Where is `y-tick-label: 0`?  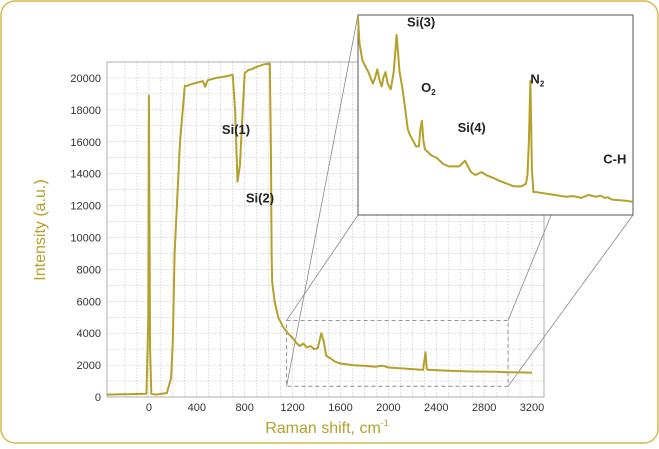 y-tick-label: 0 is located at coordinates (98, 398).